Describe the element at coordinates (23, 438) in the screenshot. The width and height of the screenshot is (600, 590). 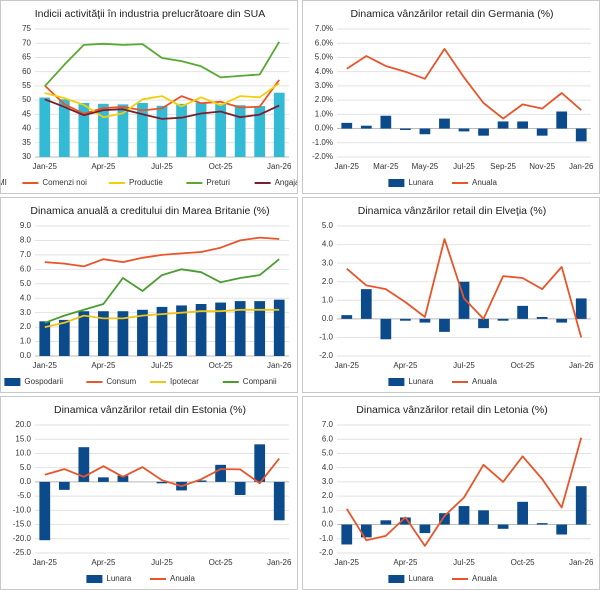
I see `y-tick-label: 15.0` at that location.